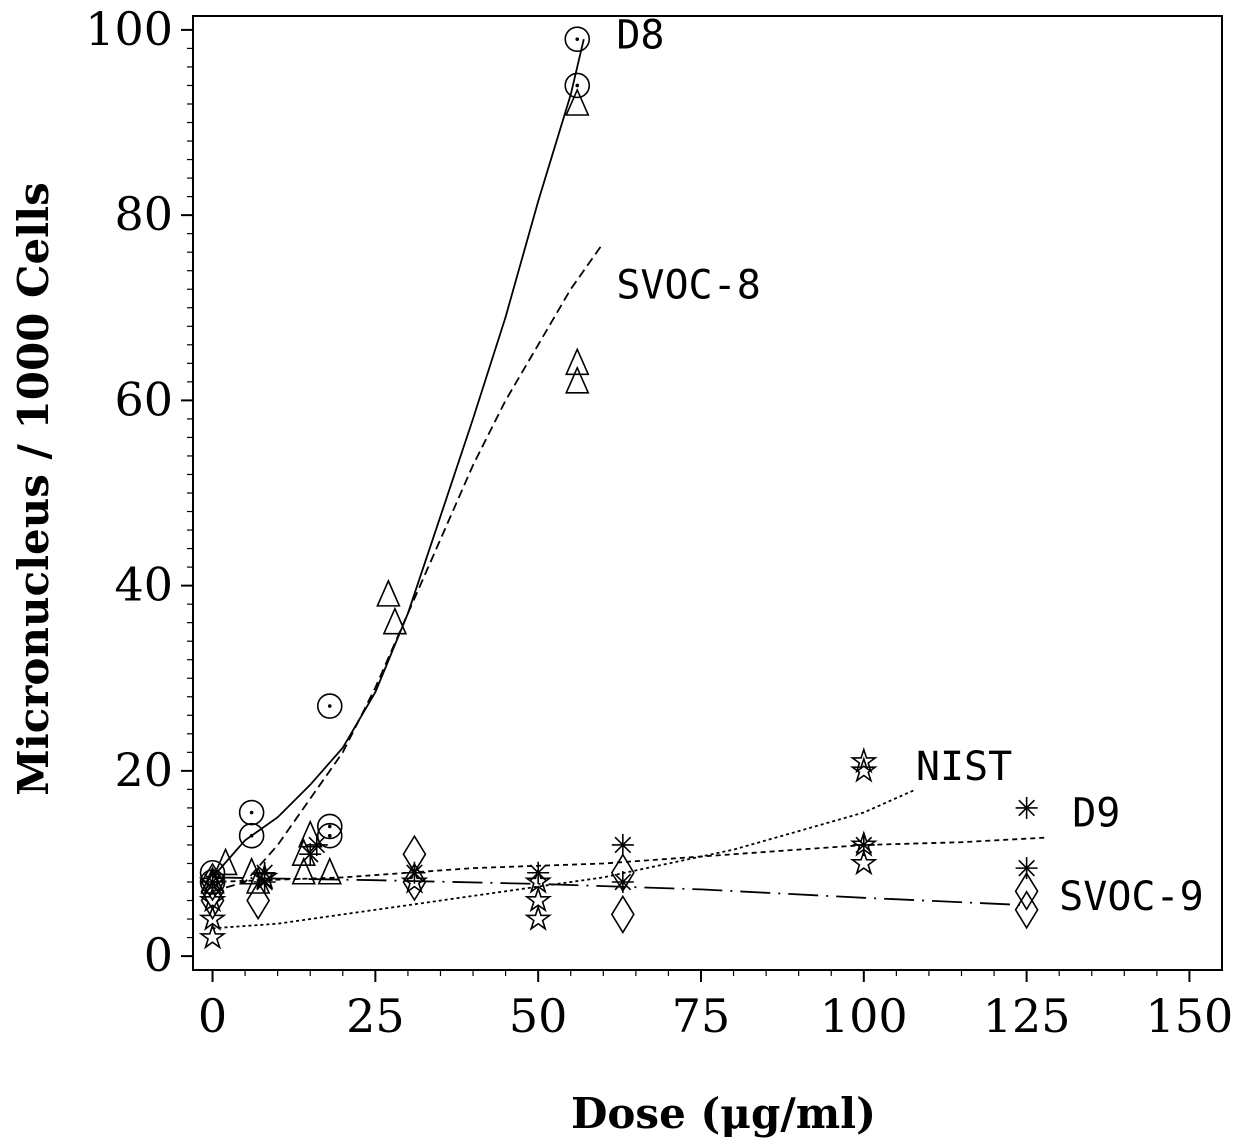 Image resolution: width=1244 pixels, height=1145 pixels. What do you see at coordinates (1190, 1016) in the screenshot?
I see `x-tick-label: 150` at bounding box center [1190, 1016].